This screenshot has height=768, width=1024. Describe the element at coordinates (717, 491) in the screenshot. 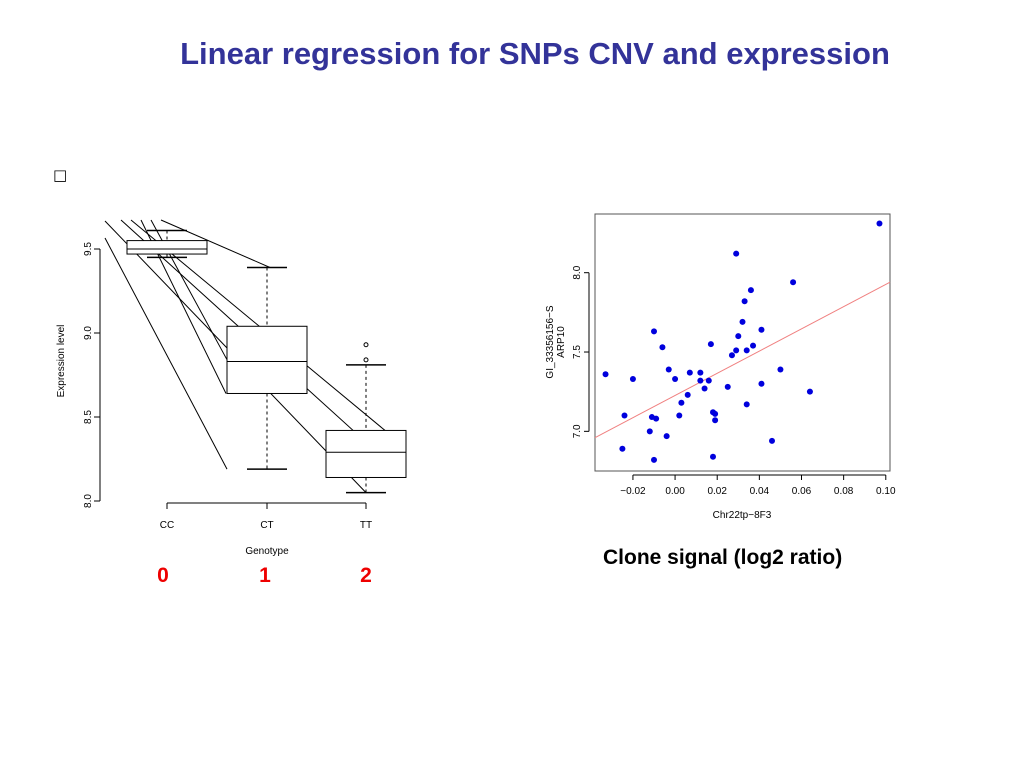

I see `x-tick-label: 0.02` at that location.